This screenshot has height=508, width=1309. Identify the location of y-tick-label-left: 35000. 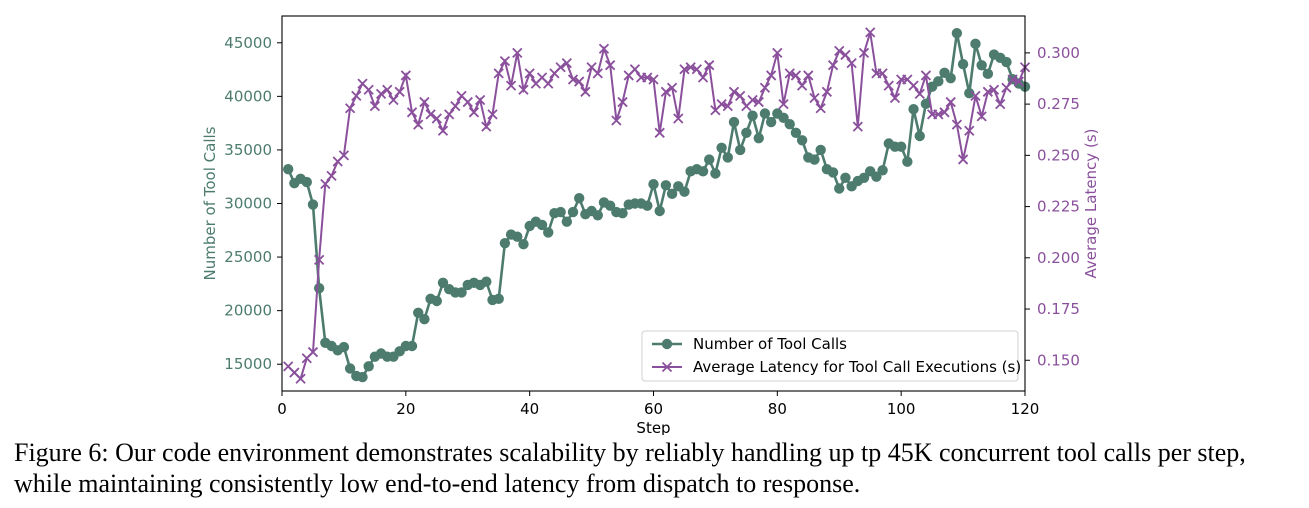
(248, 150).